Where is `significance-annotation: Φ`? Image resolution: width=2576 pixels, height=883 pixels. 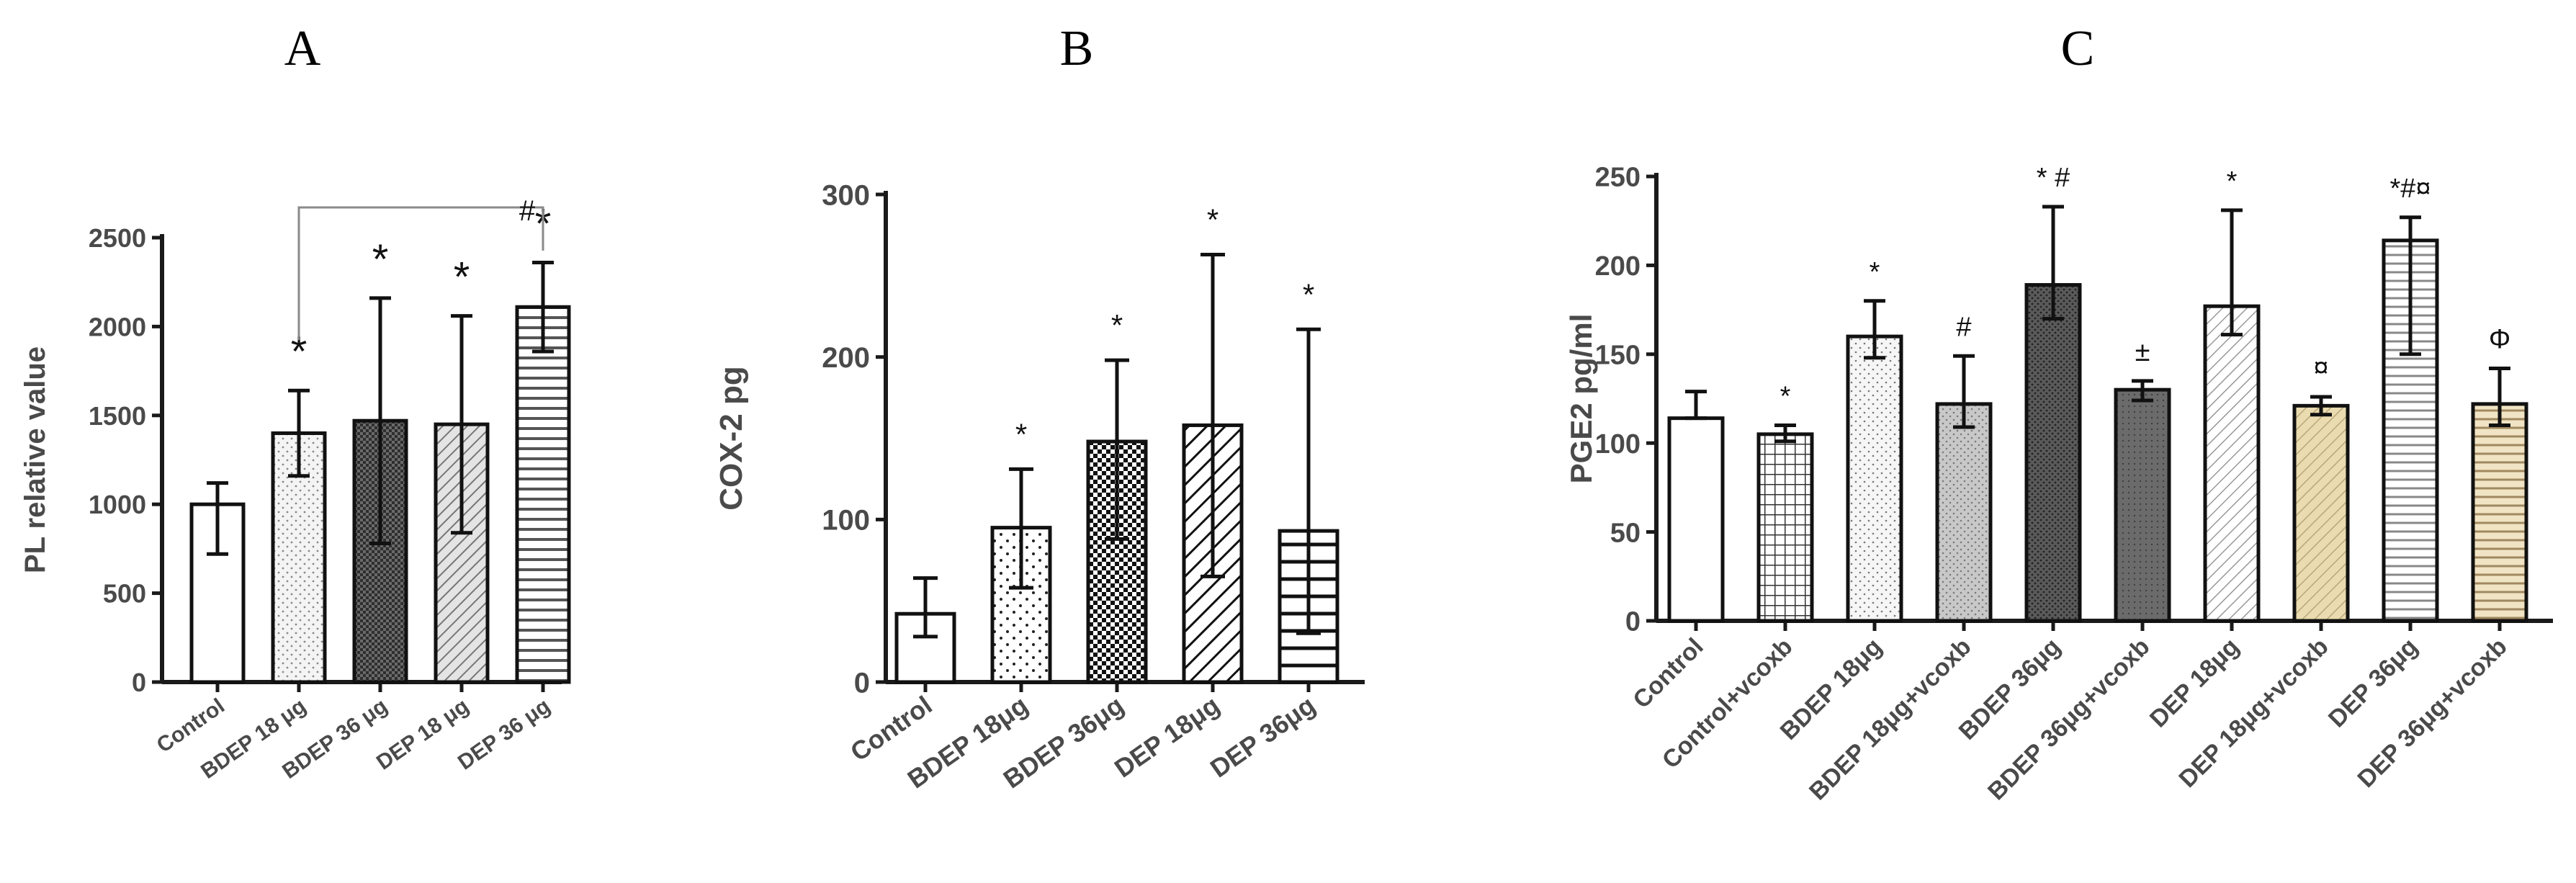 significance-annotation: Φ is located at coordinates (2499, 340).